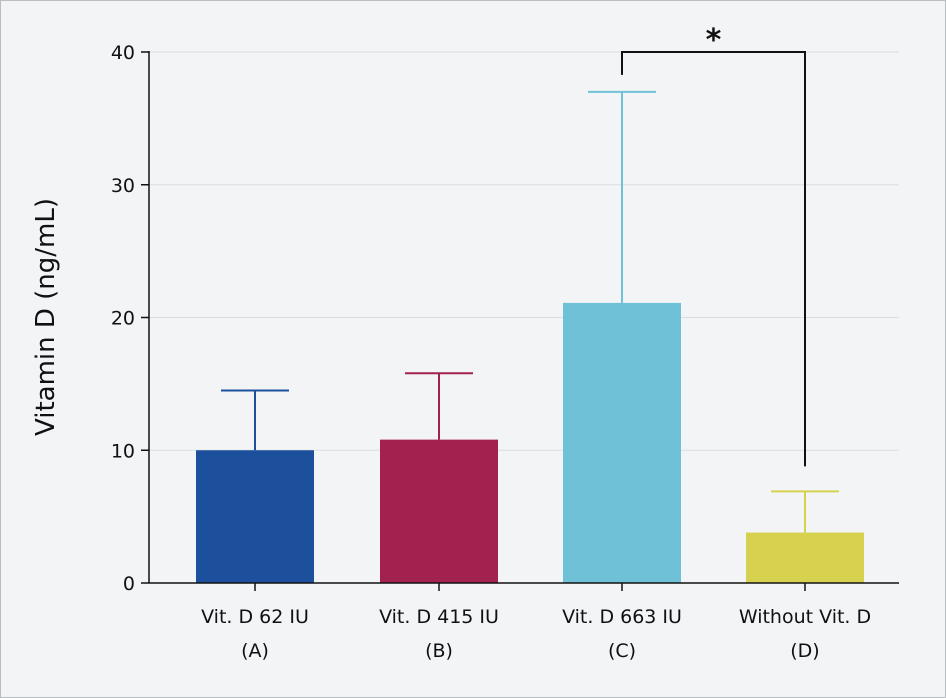  What do you see at coordinates (439, 617) in the screenshot?
I see `x-tick-label: Vit. D 415 IU` at bounding box center [439, 617].